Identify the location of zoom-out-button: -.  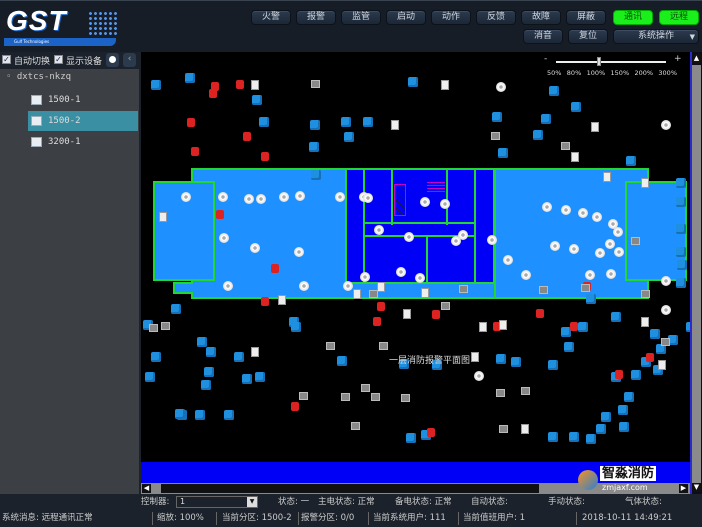
(546, 59).